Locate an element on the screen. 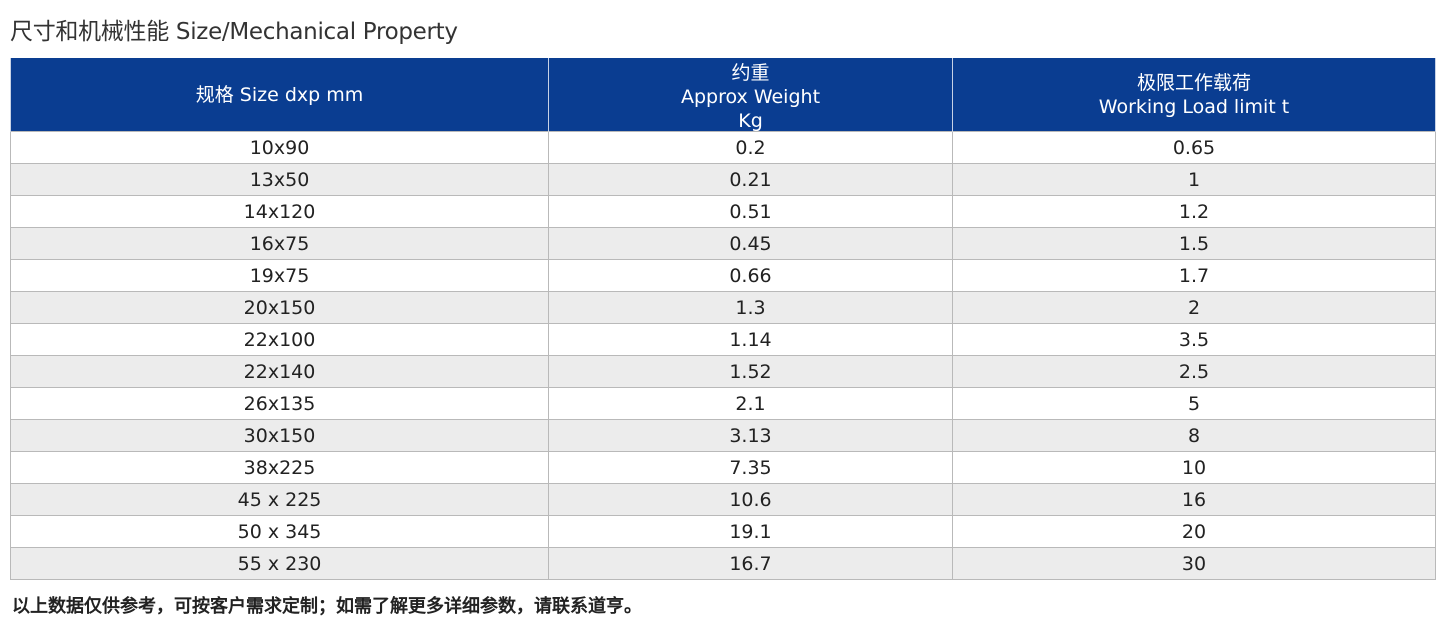 This screenshot has width=1446, height=630. table-row: 38x225 7.35 10 is located at coordinates (723, 467).